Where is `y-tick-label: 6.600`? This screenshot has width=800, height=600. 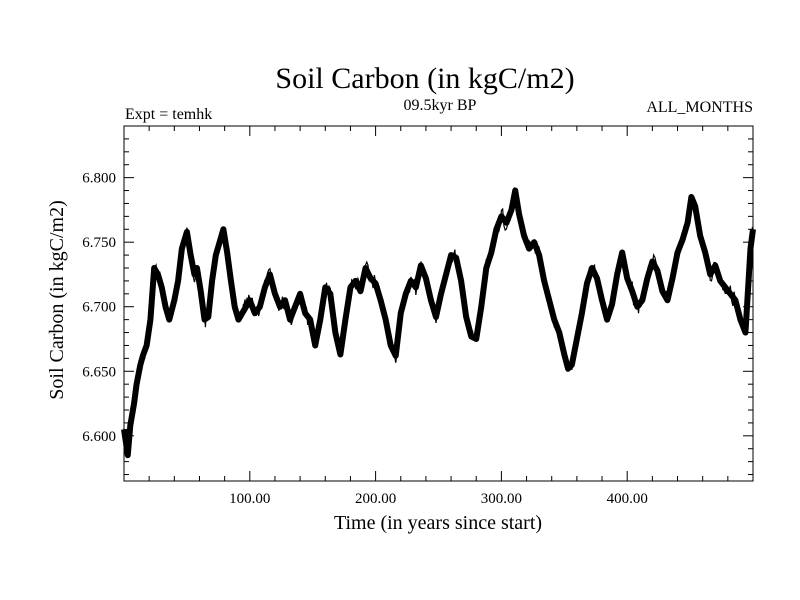 y-tick-label: 6.600 is located at coordinates (99, 437).